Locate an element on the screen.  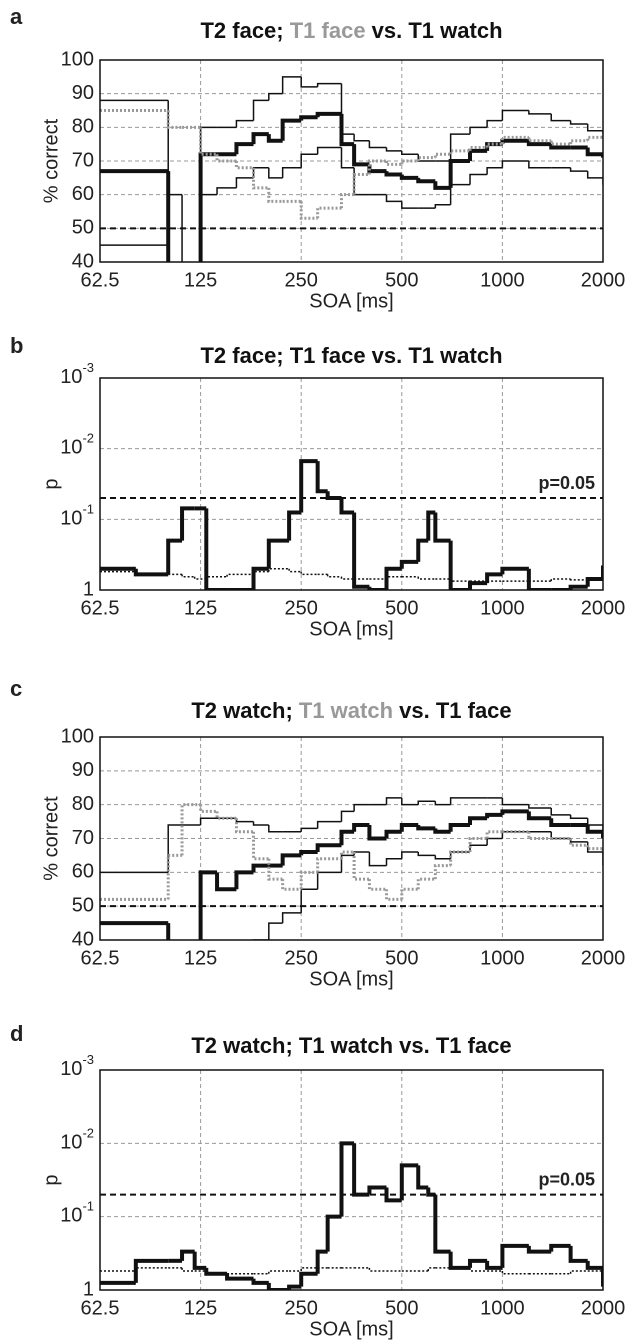
chart-title: T2 watch; T1 watch vs. T1 face is located at coordinates (351, 1045).